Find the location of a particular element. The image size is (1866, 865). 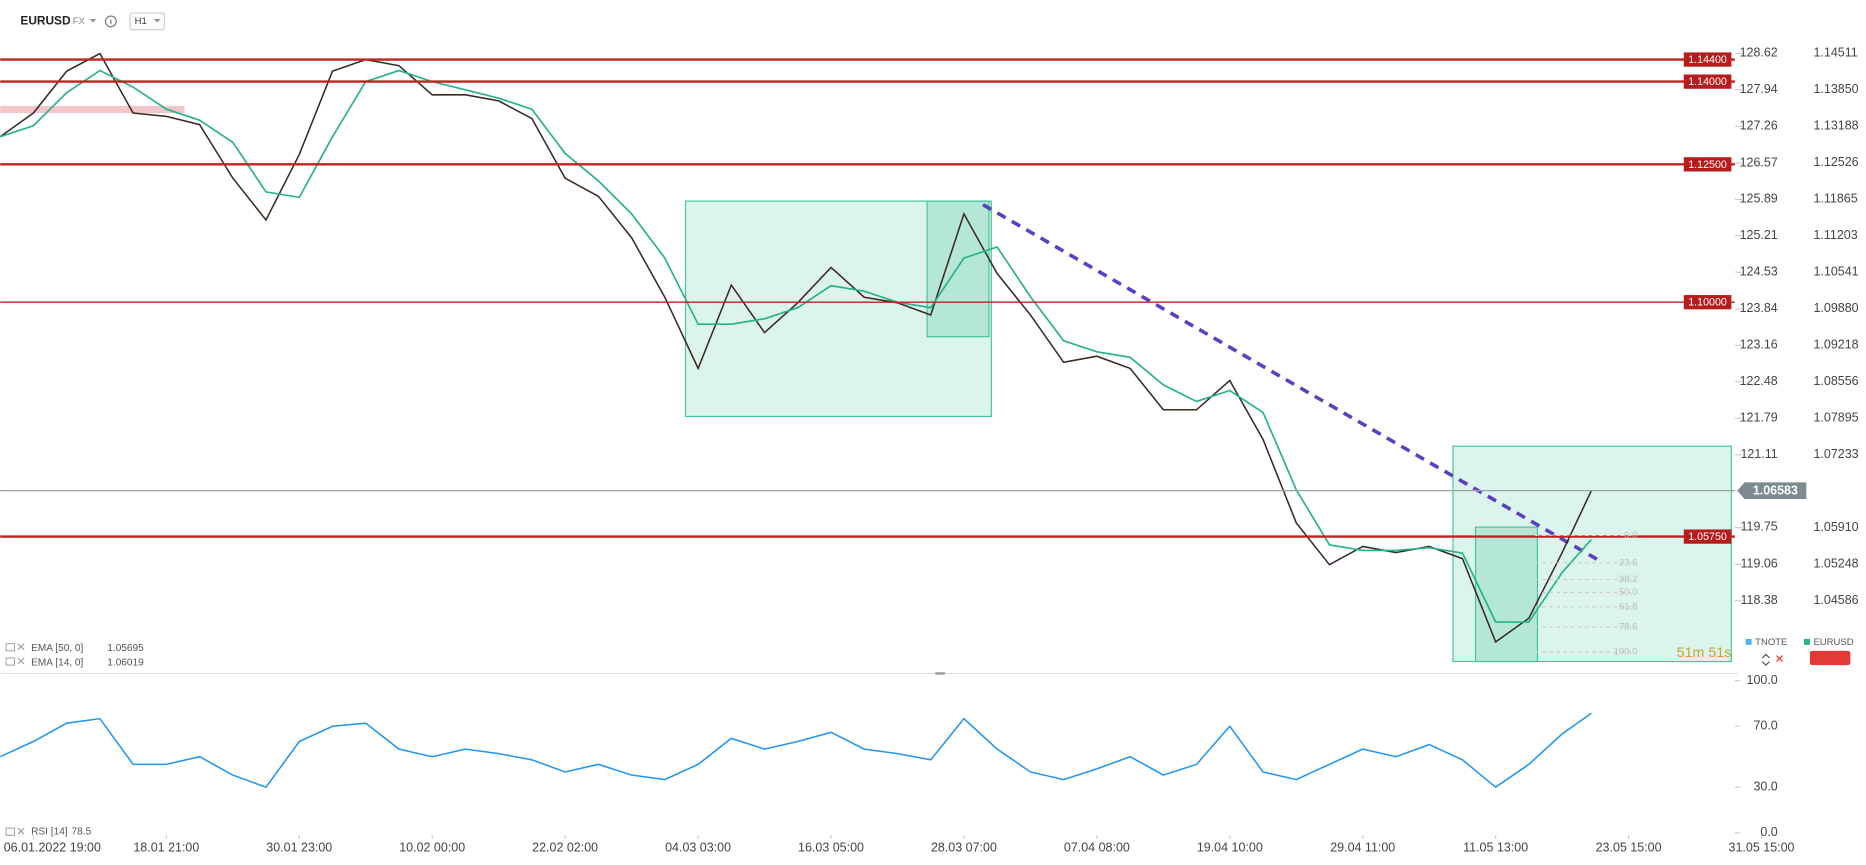

level-label: 1.05750 is located at coordinates (1707, 537).